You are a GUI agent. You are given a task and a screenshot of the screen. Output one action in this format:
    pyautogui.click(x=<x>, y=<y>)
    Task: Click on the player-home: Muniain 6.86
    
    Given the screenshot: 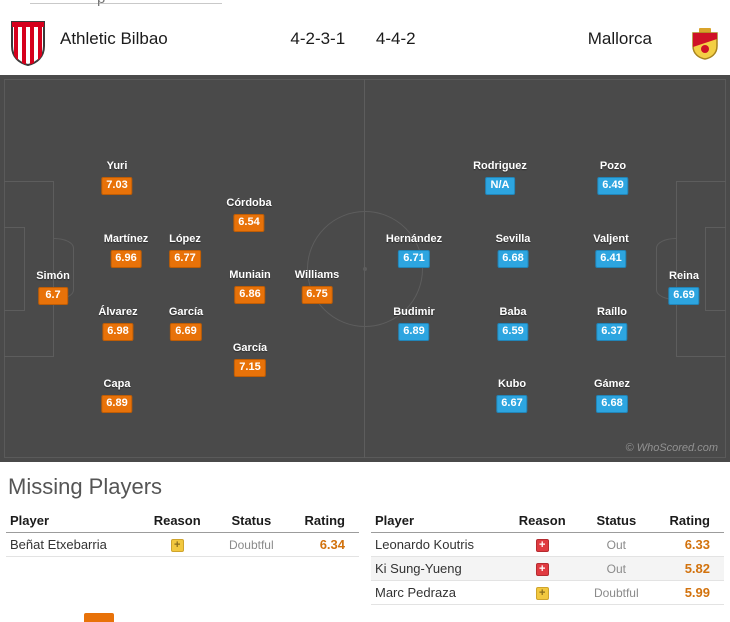 What is the action you would take?
    pyautogui.click(x=250, y=286)
    